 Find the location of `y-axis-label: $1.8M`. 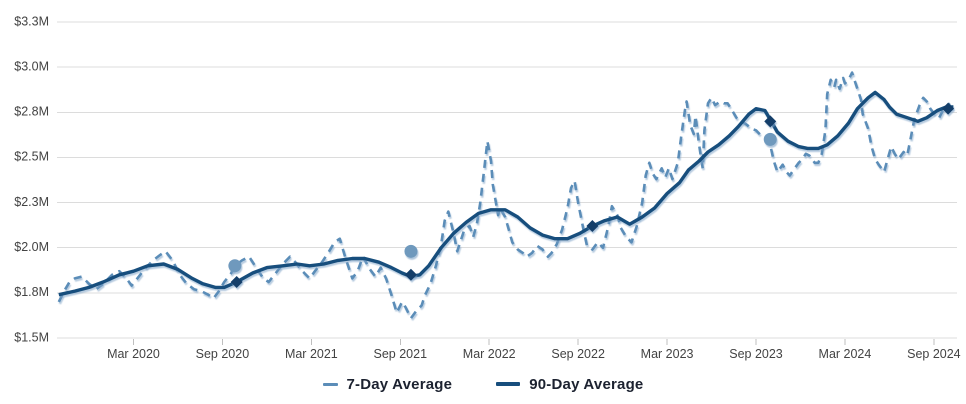

y-axis-label: $1.8M is located at coordinates (31, 292).